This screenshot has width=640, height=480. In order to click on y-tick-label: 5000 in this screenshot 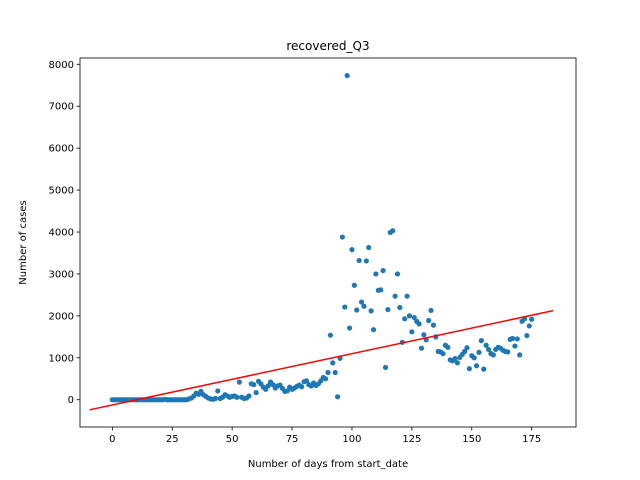, I will do `click(61, 191)`.